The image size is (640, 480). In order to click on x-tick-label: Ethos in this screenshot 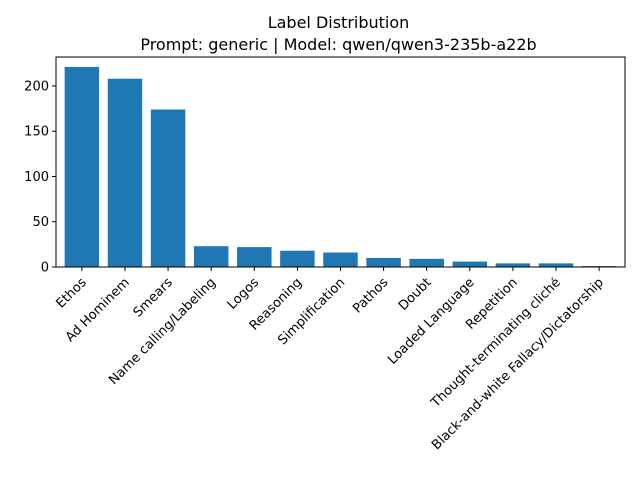, I will do `click(71, 293)`.